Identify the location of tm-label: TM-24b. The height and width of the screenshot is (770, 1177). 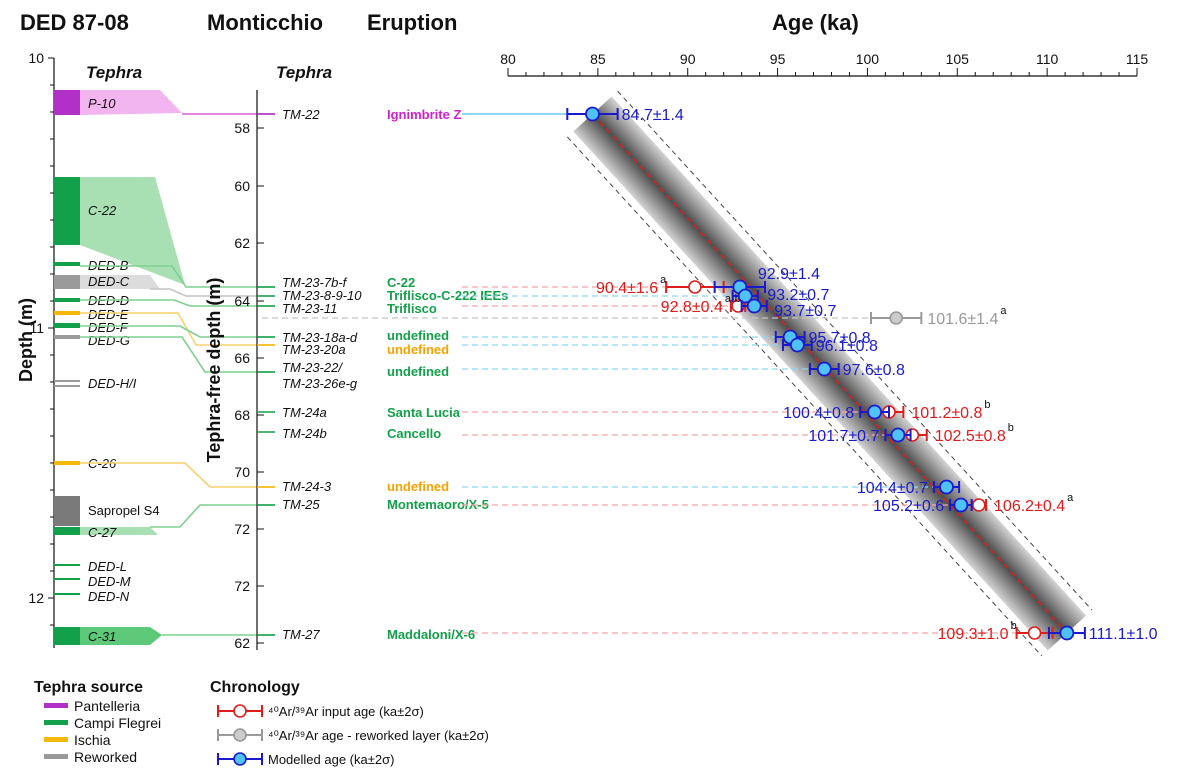
(304, 433).